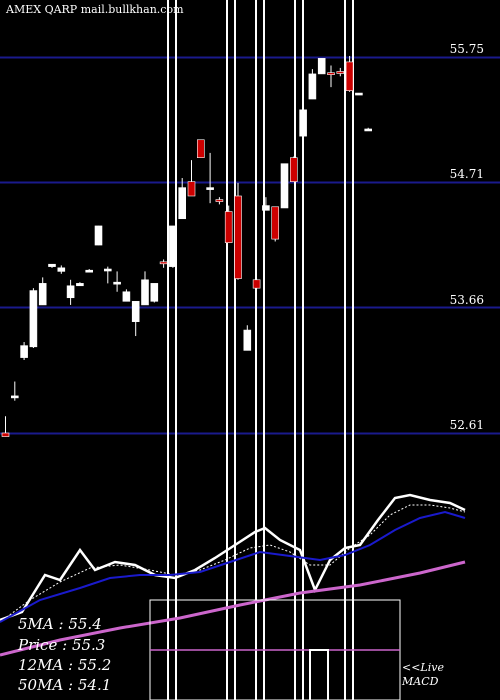 This screenshot has width=500, height=700. I want to click on macd-bar, so click(319, 674).